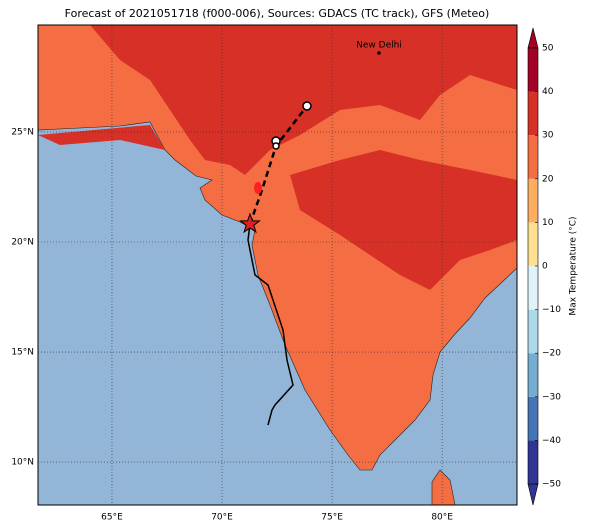  Describe the element at coordinates (551, 485) in the screenshot. I see `colorbar-tick-label: −50` at that location.